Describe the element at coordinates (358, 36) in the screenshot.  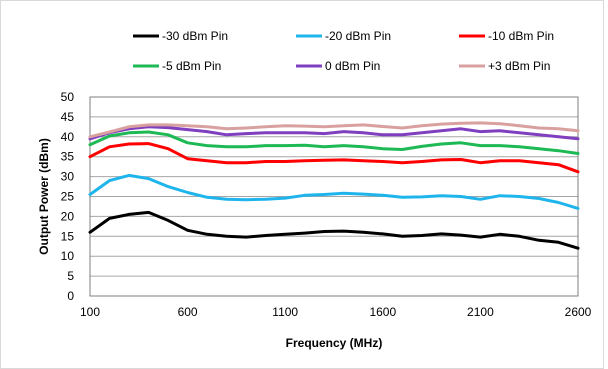
I see `legend-label: -20 dBm Pin` at that location.